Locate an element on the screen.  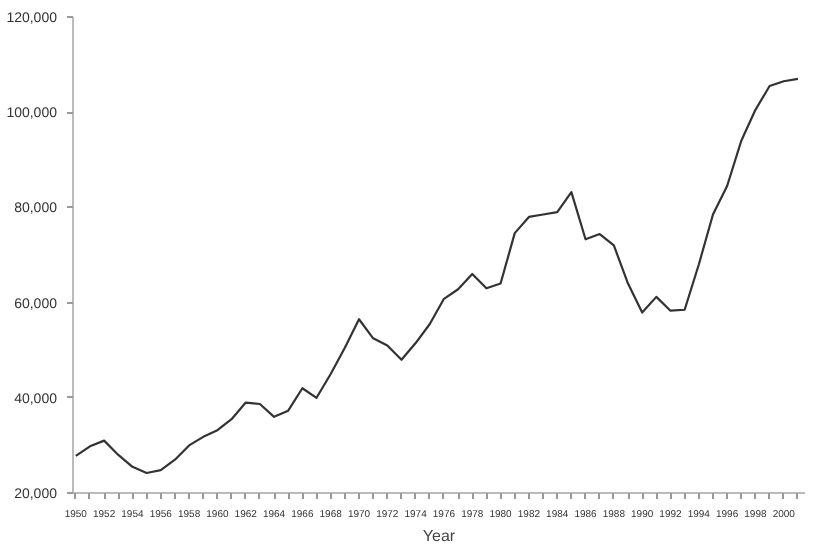
x-axis-title: Year is located at coordinates (439, 536).